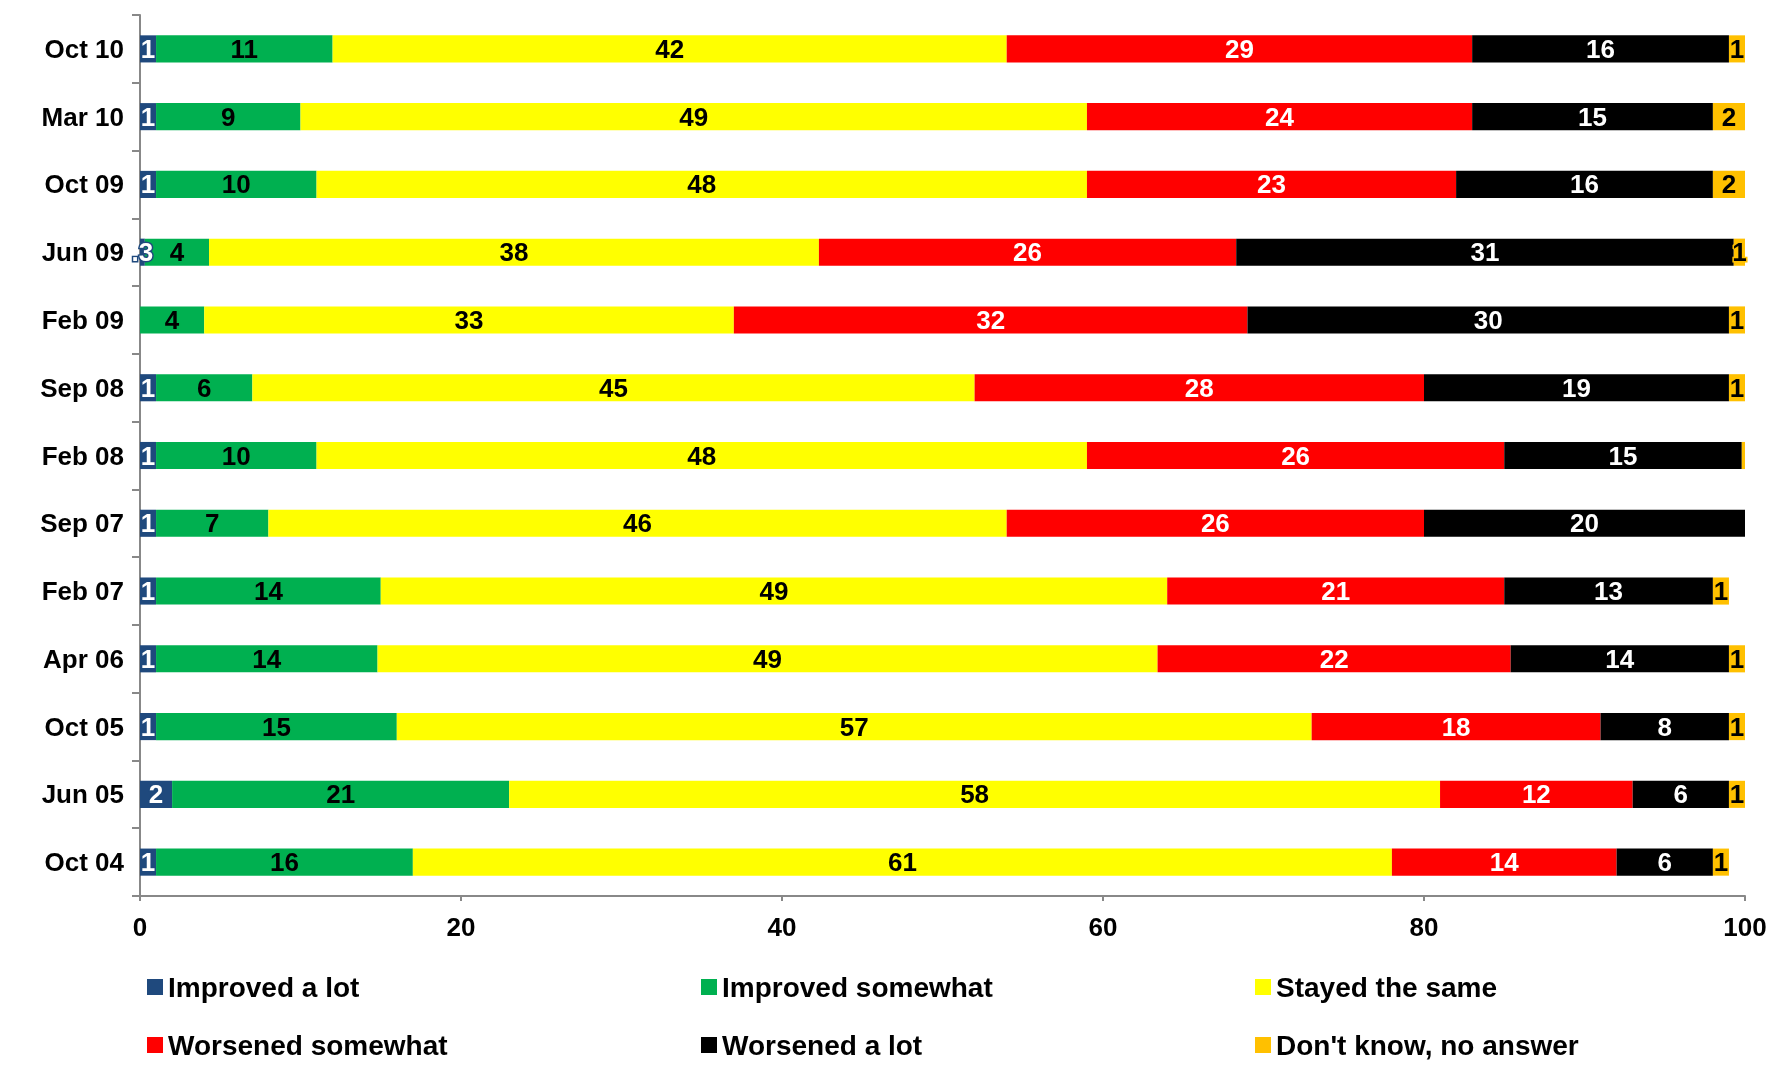 The height and width of the screenshot is (1066, 1792). I want to click on data-label: 12, so click(1536, 794).